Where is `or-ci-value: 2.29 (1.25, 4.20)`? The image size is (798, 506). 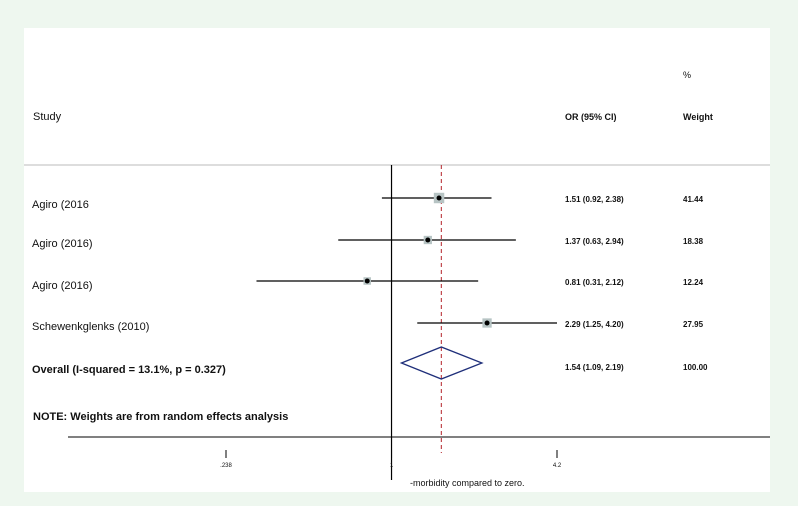
or-ci-value: 2.29 (1.25, 4.20) is located at coordinates (594, 324).